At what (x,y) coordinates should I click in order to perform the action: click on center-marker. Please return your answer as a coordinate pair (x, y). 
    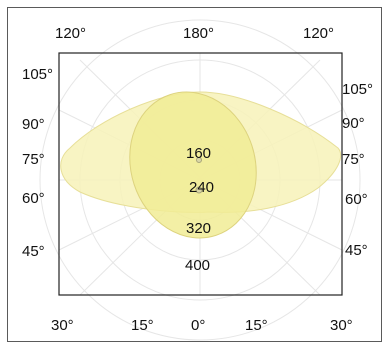
    Looking at the image, I should click on (199, 190).